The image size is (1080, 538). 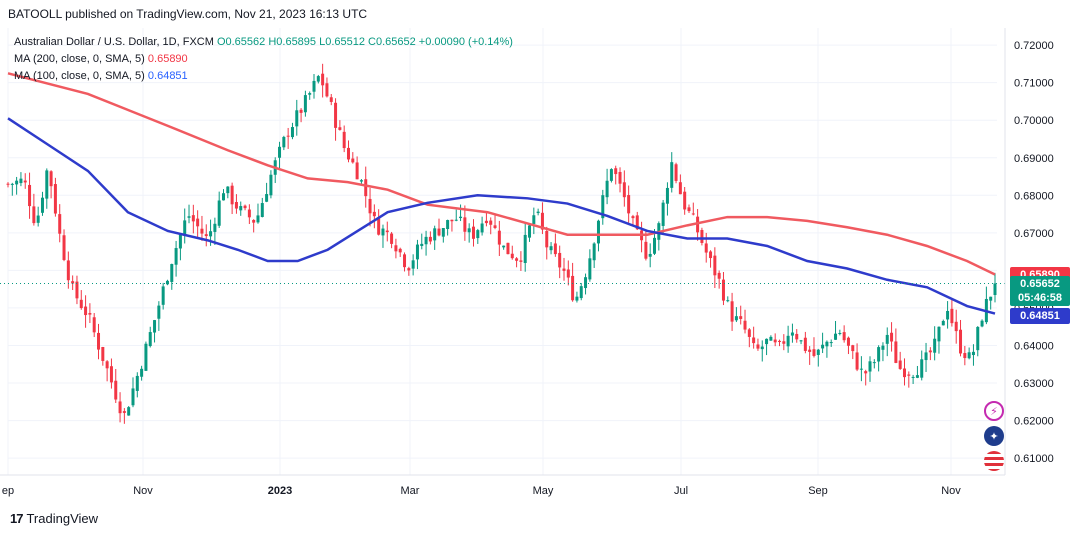 I want to click on y-tick-label: 0.64000, so click(x=1034, y=346).